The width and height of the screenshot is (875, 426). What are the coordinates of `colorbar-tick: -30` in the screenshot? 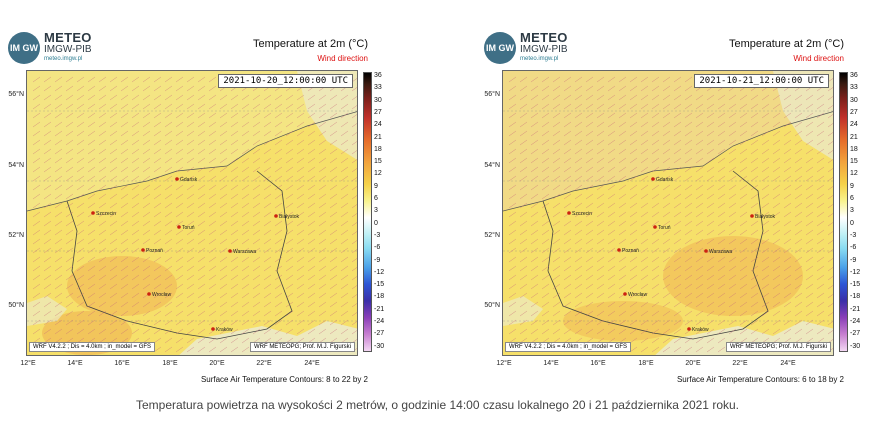 It's located at (855, 346).